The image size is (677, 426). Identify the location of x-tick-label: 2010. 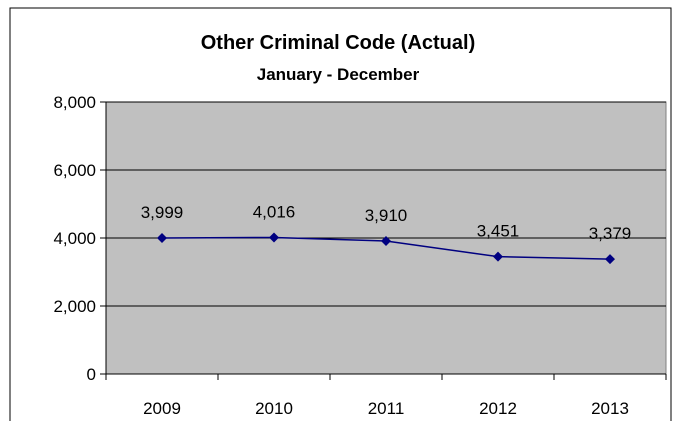
(274, 408).